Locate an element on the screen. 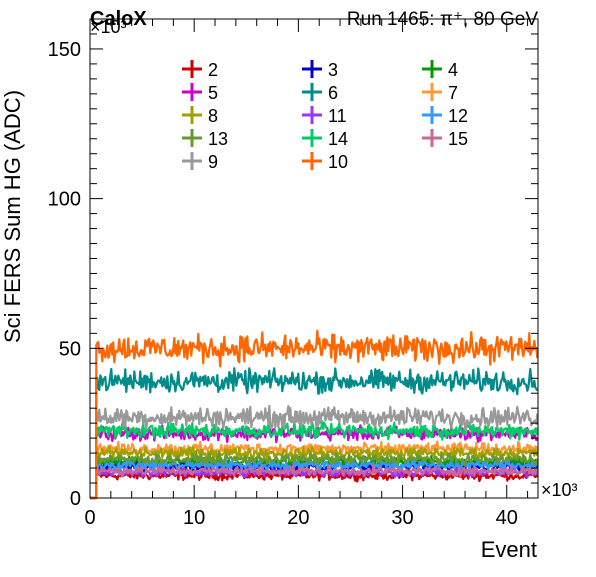 The image size is (596, 577). y-tick-label: 150 is located at coordinates (64, 50).